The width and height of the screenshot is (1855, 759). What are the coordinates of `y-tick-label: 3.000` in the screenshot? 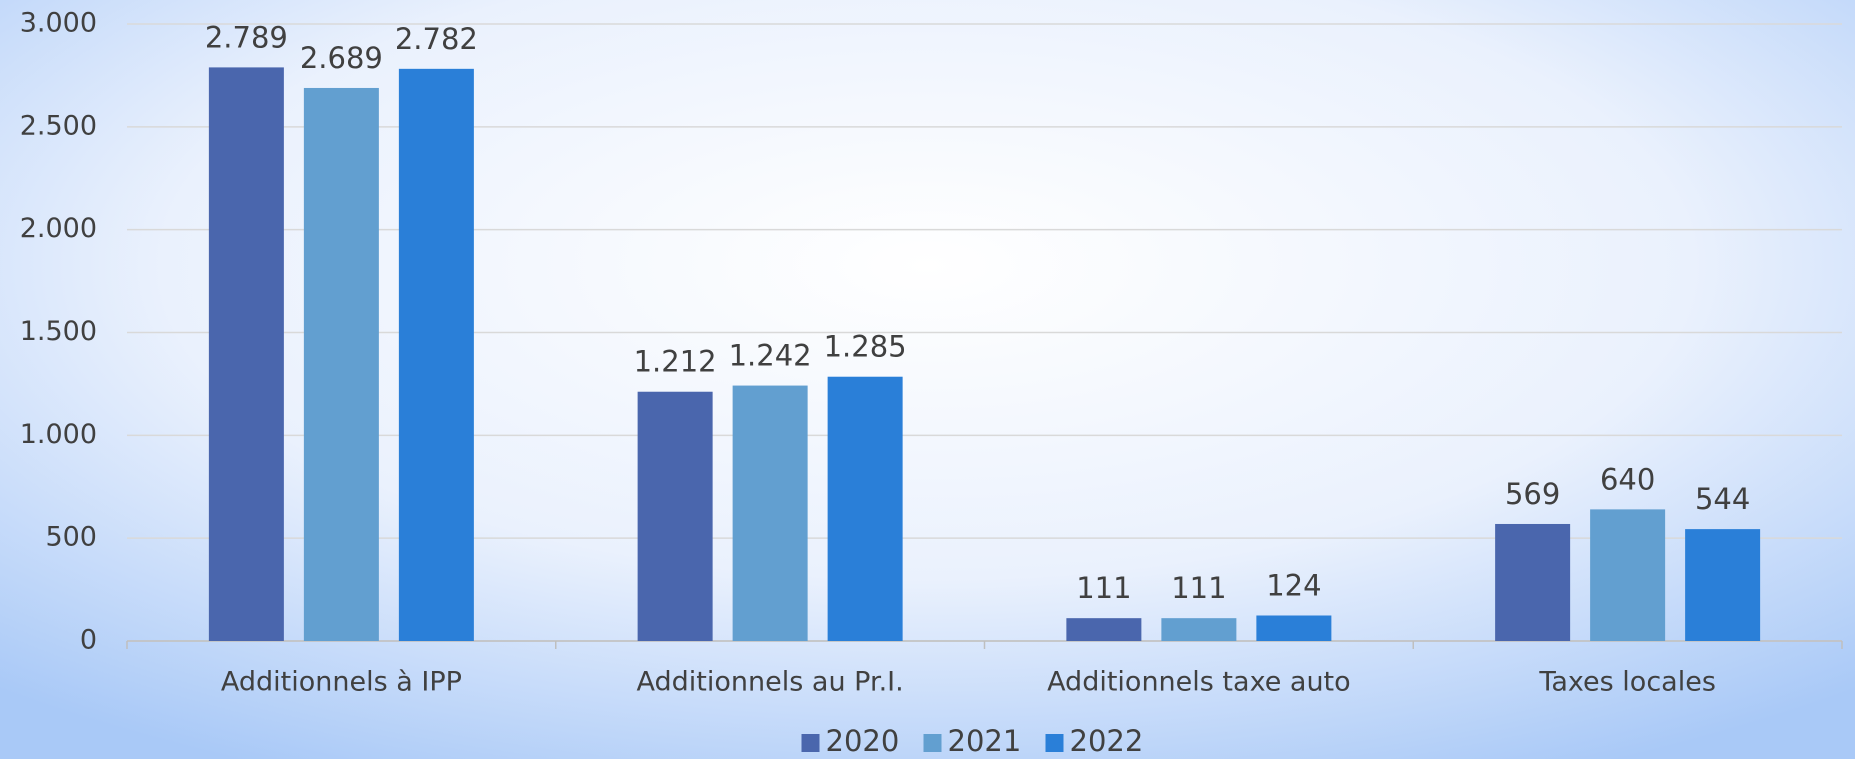 It's located at (58, 23).